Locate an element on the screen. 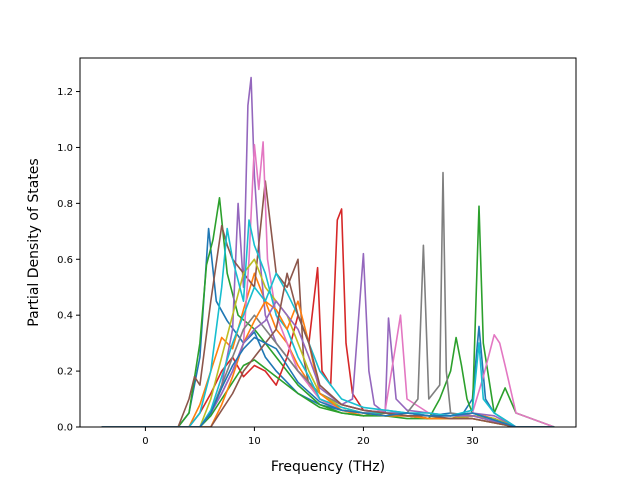 This screenshot has height=480, width=640. x-axis-ticks: 0 10 20 30 is located at coordinates (310, 437).